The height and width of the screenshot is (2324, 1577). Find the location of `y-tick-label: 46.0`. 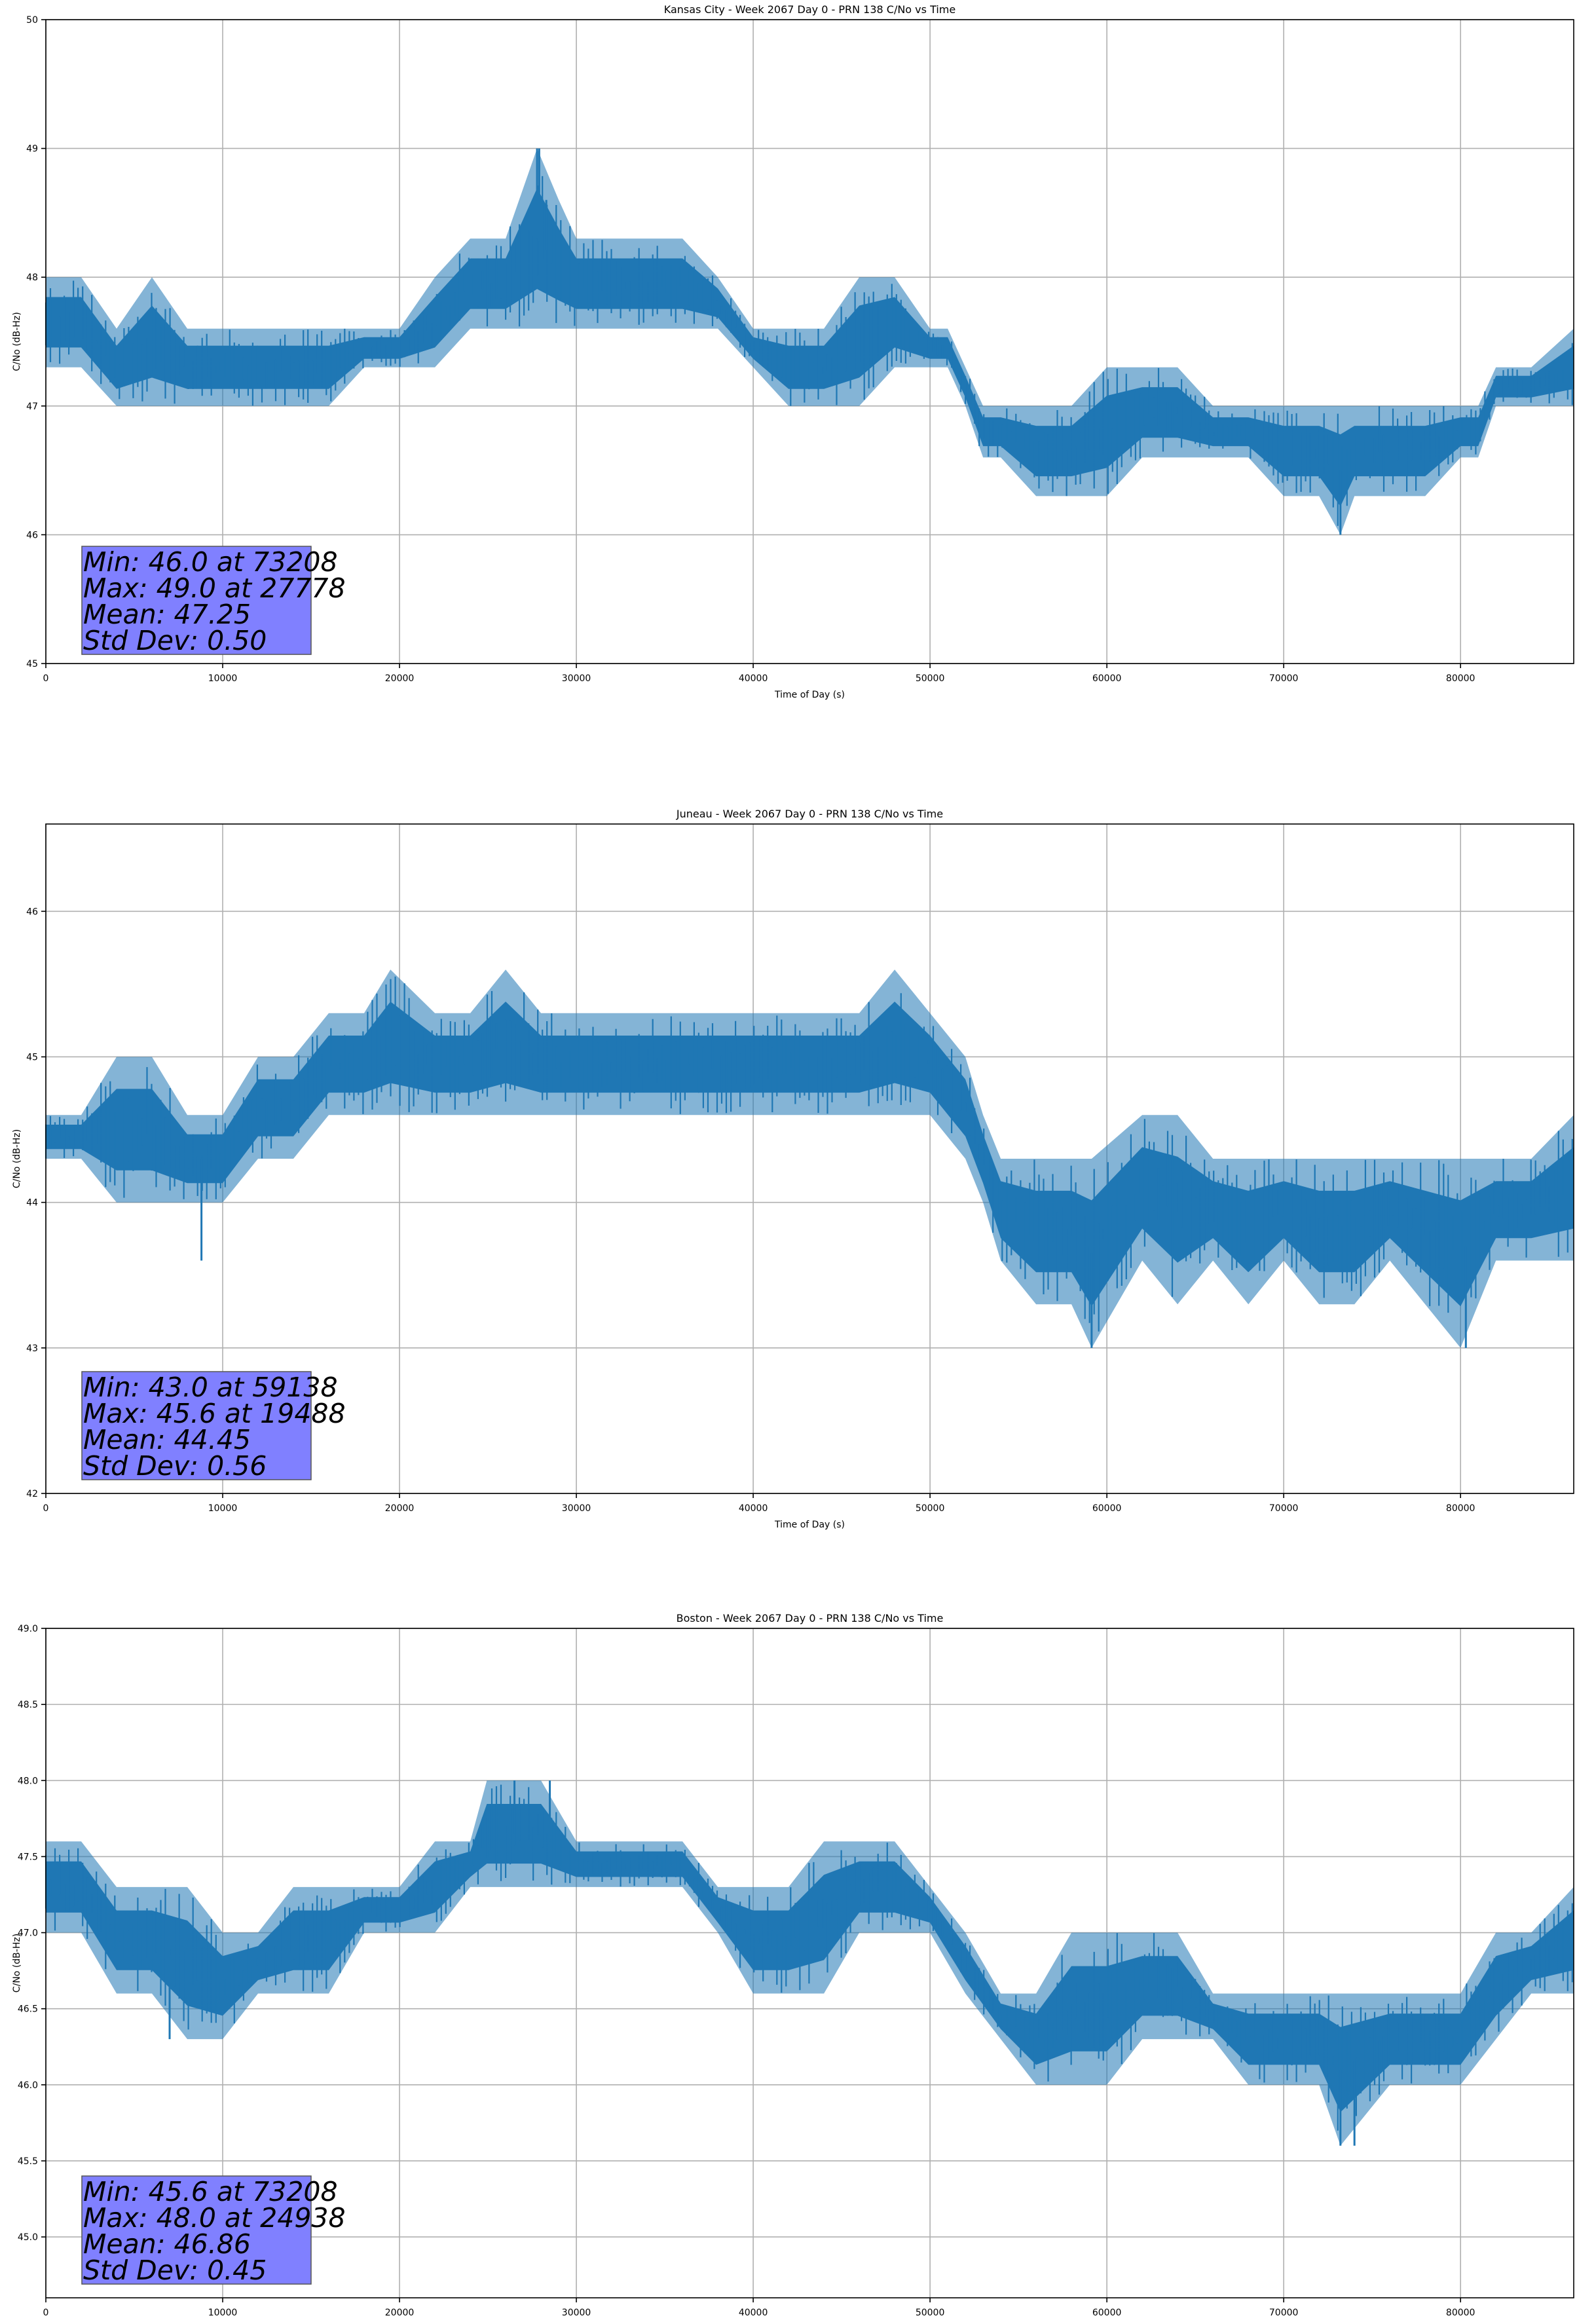

y-tick-label: 46.0 is located at coordinates (28, 2085).